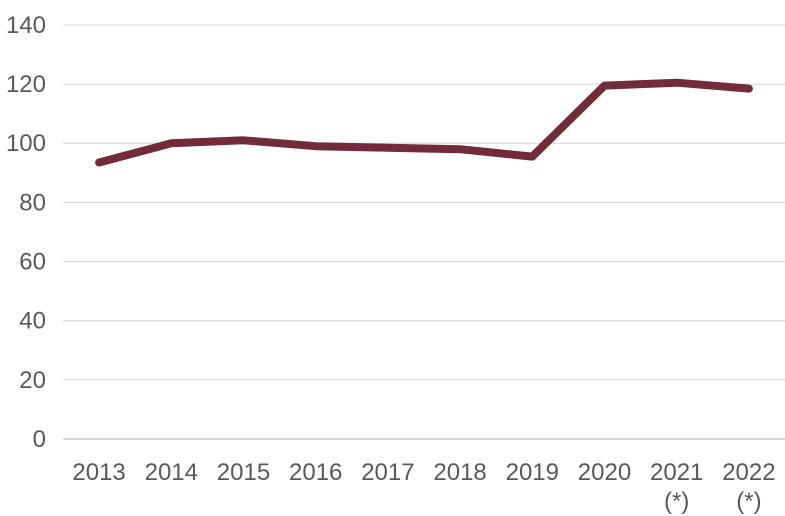 The width and height of the screenshot is (785, 516). I want to click on y-tick-label: 120, so click(26, 84).